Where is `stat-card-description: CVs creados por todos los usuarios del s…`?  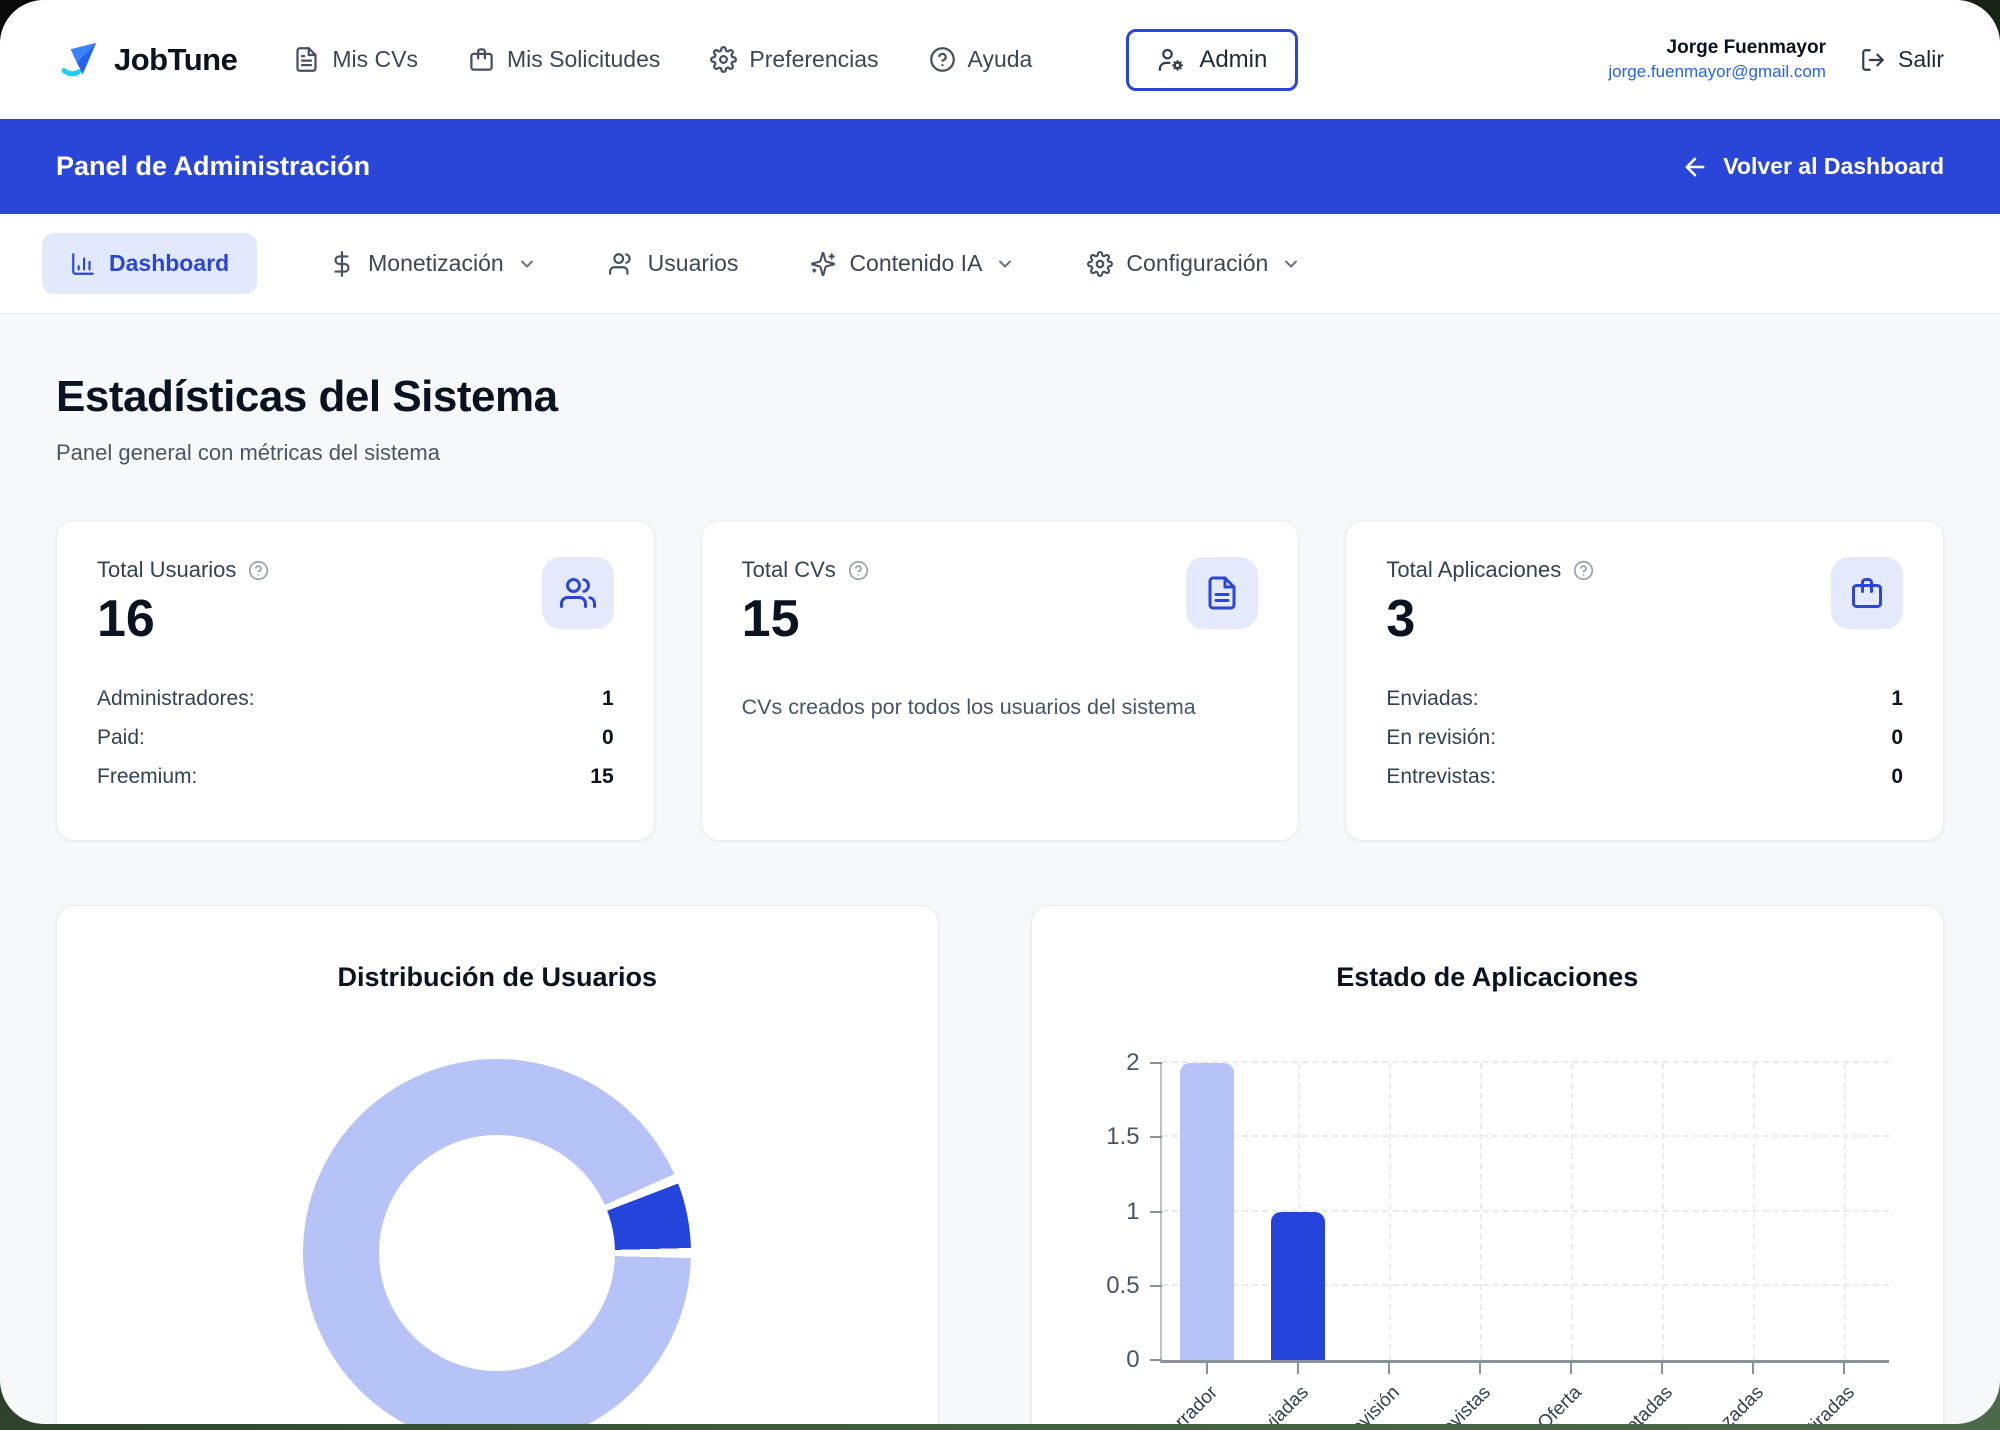
stat-card-description: CVs creados por todos los usuarios del s… is located at coordinates (968, 707).